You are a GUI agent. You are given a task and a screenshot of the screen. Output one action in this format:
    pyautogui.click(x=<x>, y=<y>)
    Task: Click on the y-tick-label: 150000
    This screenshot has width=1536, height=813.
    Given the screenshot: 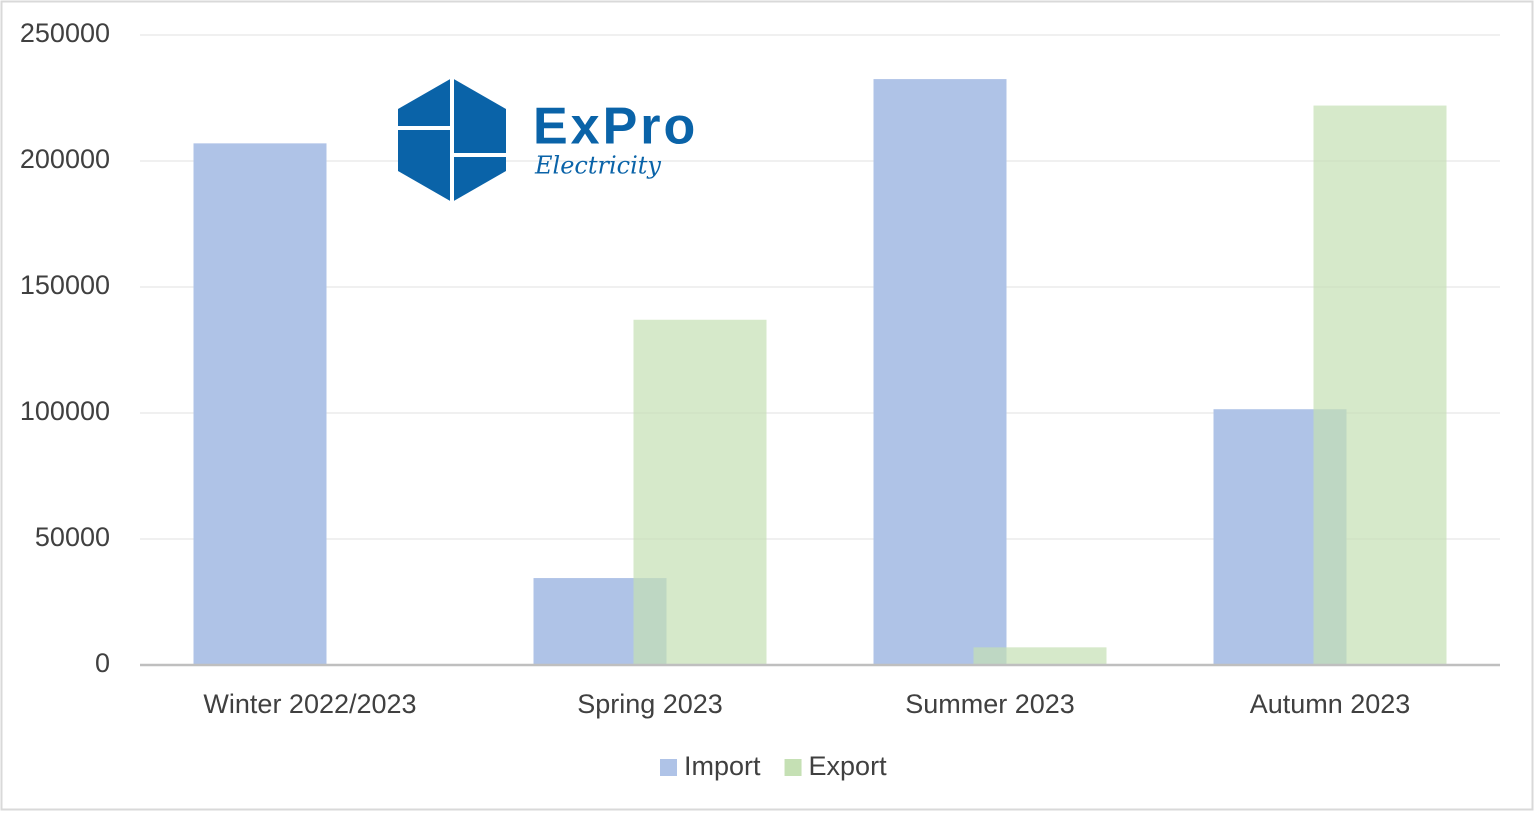 What is the action you would take?
    pyautogui.click(x=65, y=285)
    